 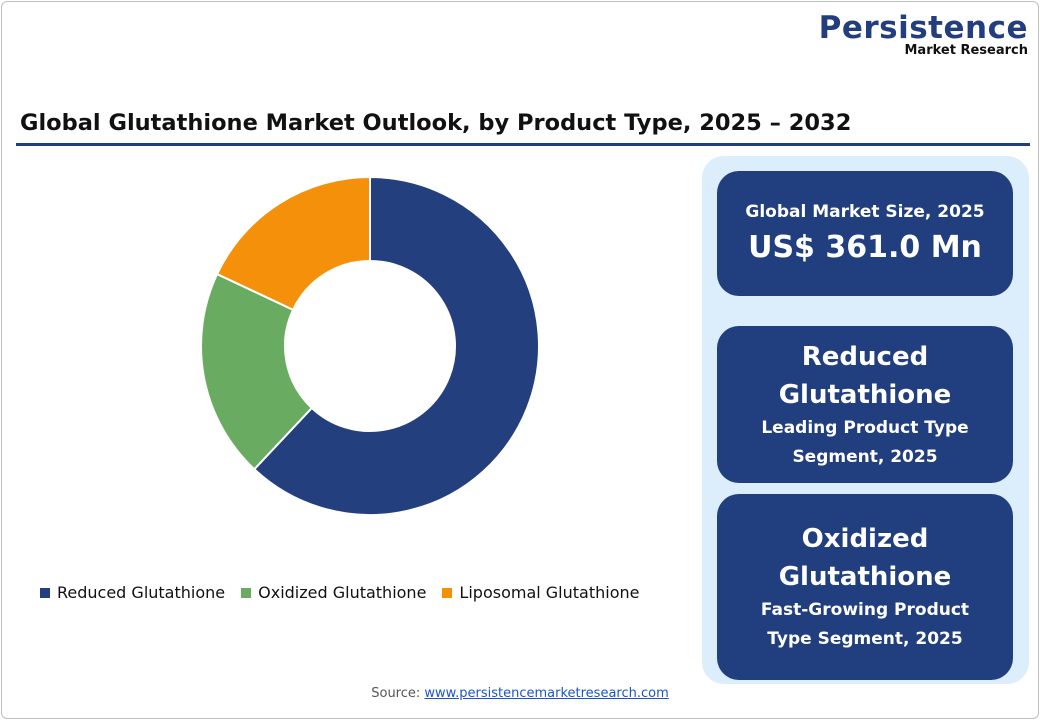 What do you see at coordinates (293, 243) in the screenshot?
I see `slice-liposomal-glutathione` at bounding box center [293, 243].